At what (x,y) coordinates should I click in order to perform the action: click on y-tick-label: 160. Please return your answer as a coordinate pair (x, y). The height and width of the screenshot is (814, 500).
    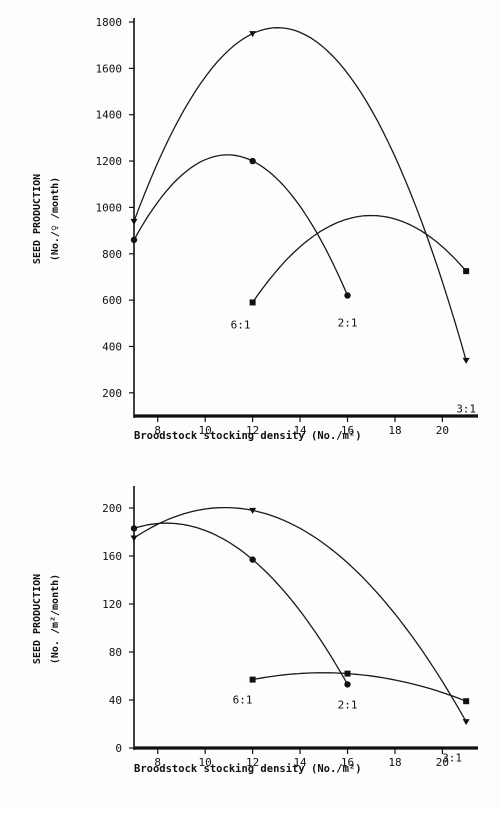
    Looking at the image, I should click on (112, 556).